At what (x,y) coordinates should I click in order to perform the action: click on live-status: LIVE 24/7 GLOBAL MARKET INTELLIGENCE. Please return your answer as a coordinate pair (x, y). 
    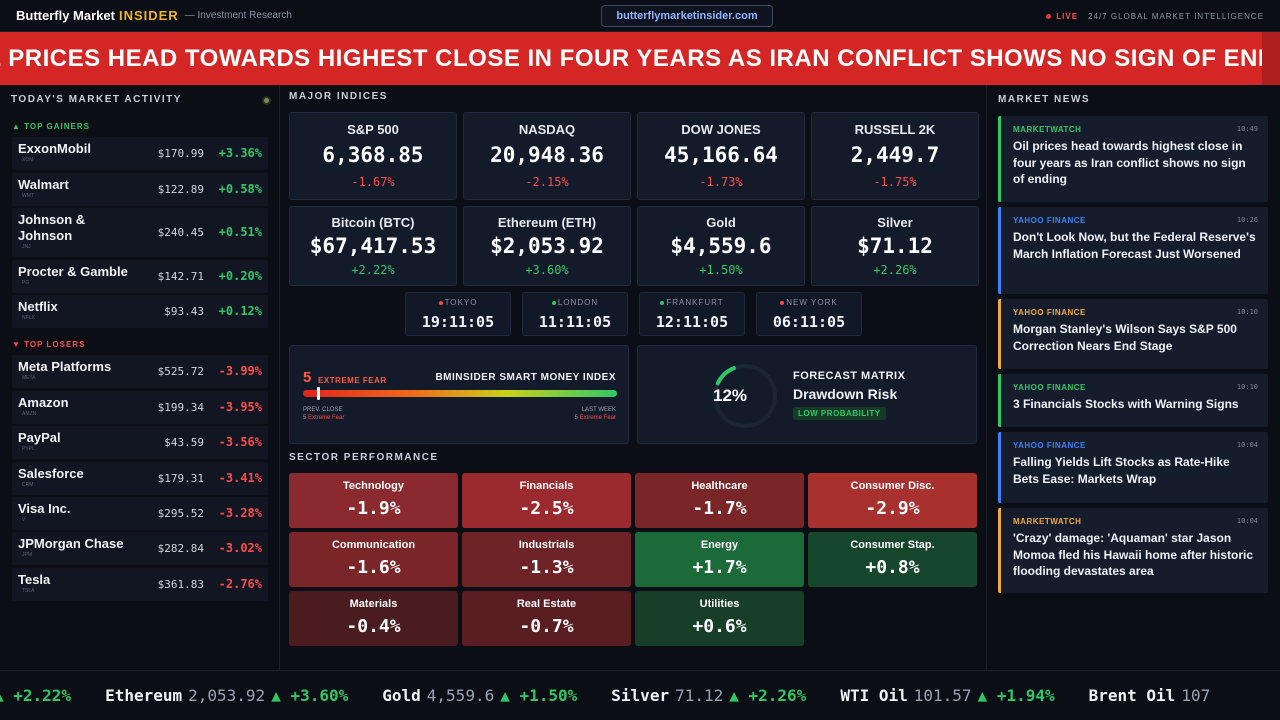
    Looking at the image, I should click on (1155, 16).